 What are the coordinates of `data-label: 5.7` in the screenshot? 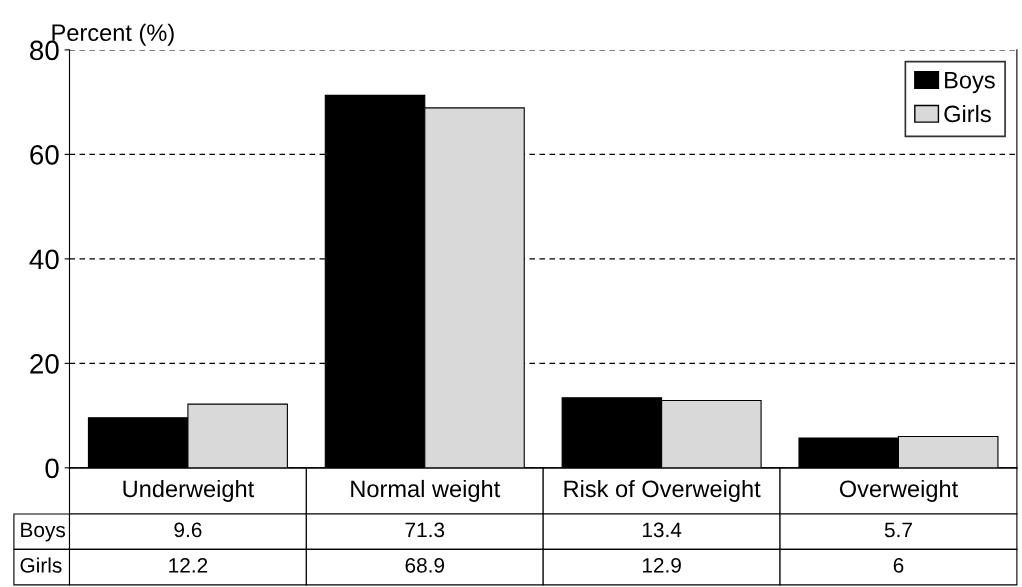 It's located at (898, 530).